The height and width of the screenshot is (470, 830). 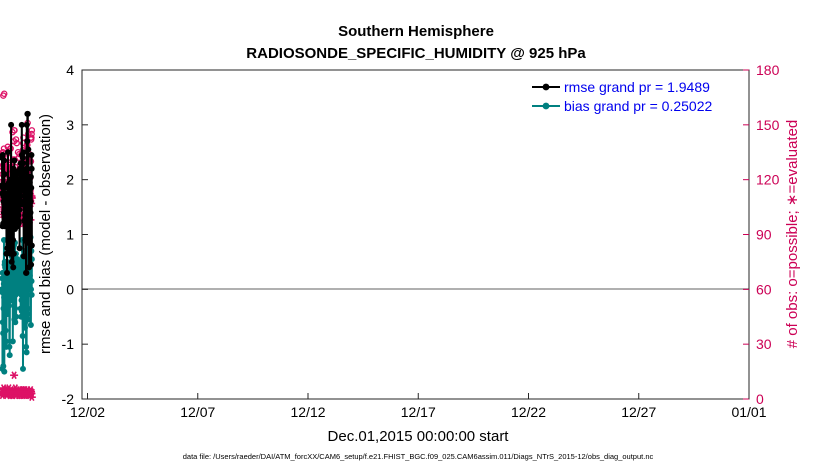 I want to click on series-layer, so click(x=18, y=246).